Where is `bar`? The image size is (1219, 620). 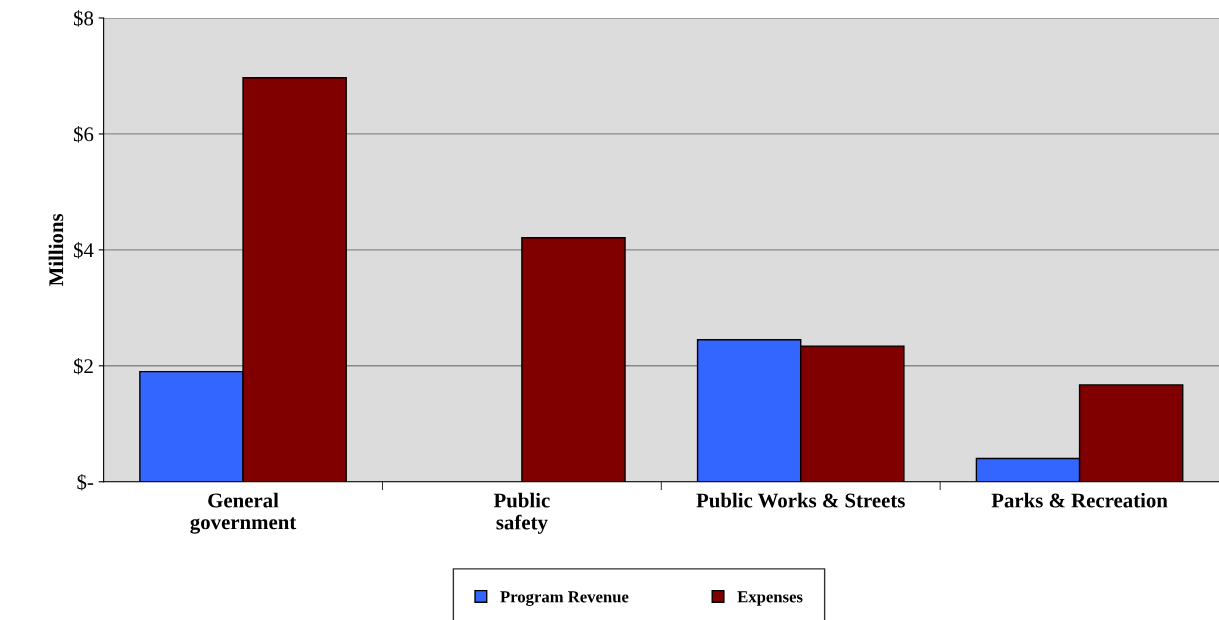
bar is located at coordinates (573, 359).